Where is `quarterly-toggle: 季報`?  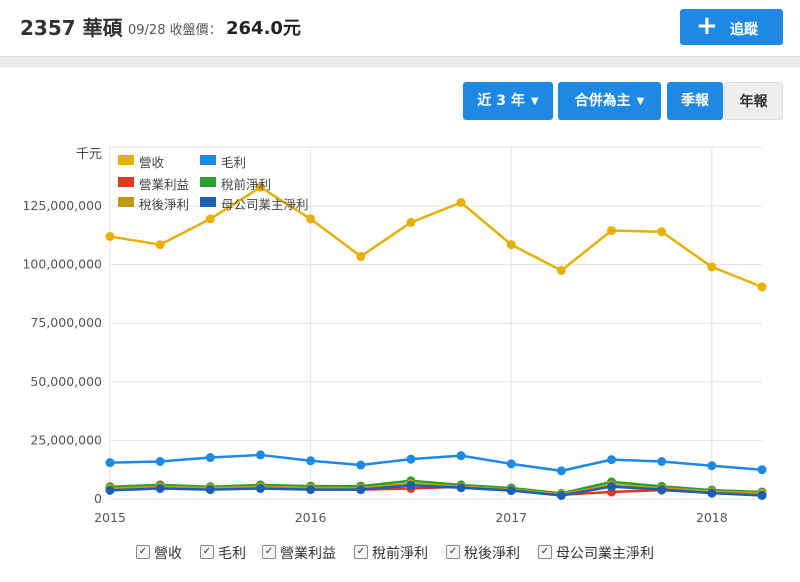
quarterly-toggle: 季報 is located at coordinates (695, 101).